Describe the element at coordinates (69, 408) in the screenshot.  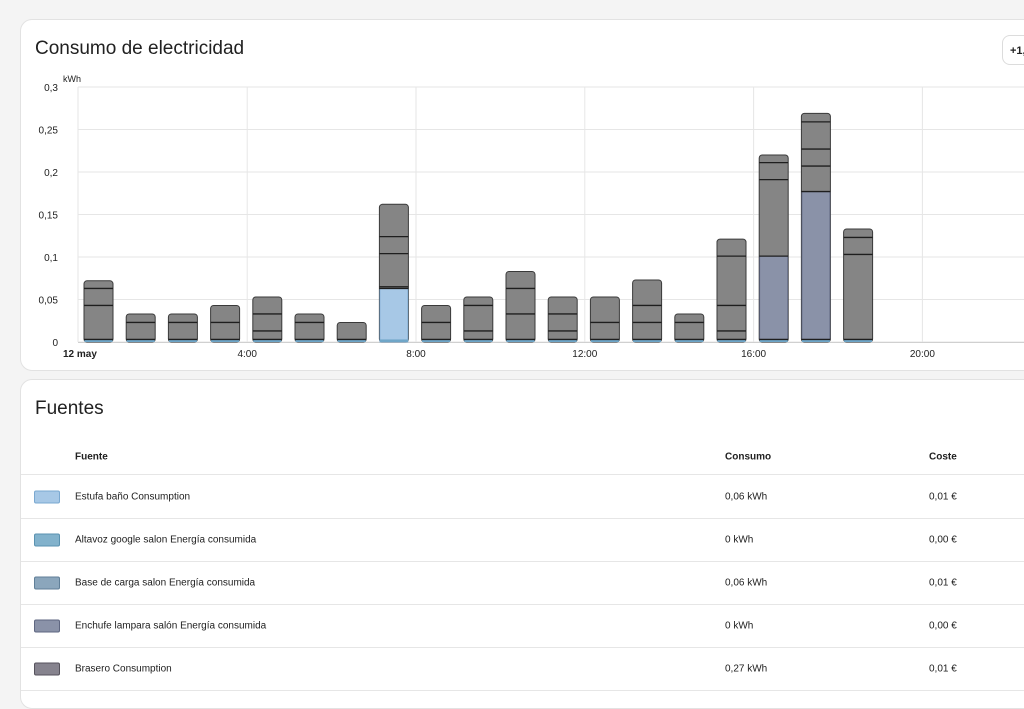
I see `sources-title: Fuentes` at that location.